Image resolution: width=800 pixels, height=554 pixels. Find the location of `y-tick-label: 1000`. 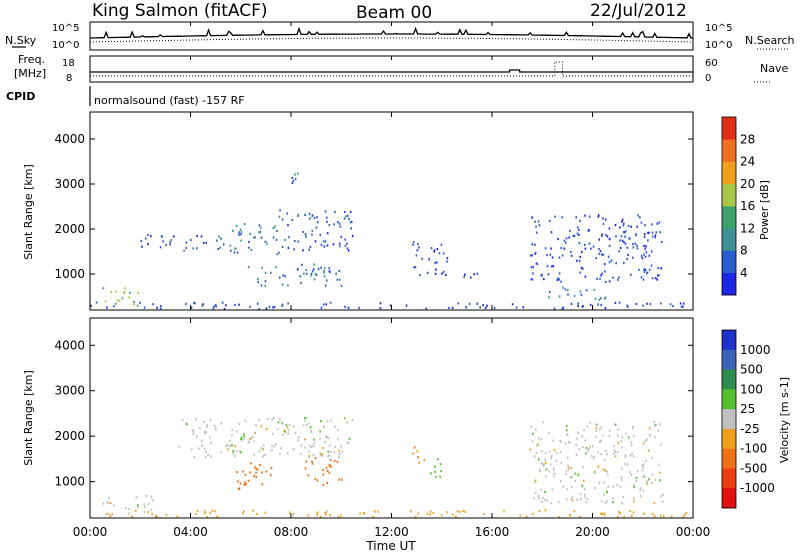

y-tick-label: 1000 is located at coordinates (69, 482).